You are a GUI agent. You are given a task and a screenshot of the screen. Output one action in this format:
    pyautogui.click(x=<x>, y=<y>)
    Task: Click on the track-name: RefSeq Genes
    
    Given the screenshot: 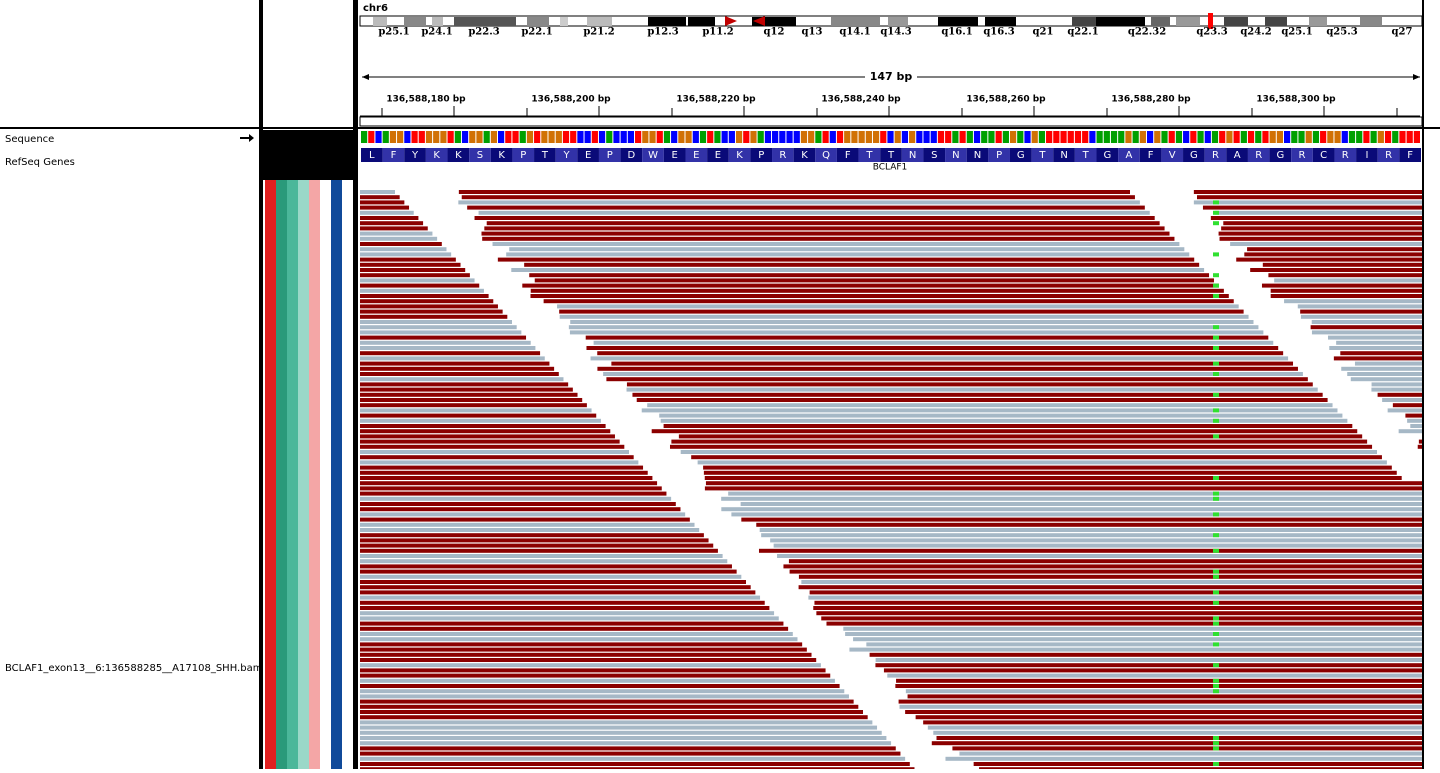 What is the action you would take?
    pyautogui.click(x=40, y=162)
    